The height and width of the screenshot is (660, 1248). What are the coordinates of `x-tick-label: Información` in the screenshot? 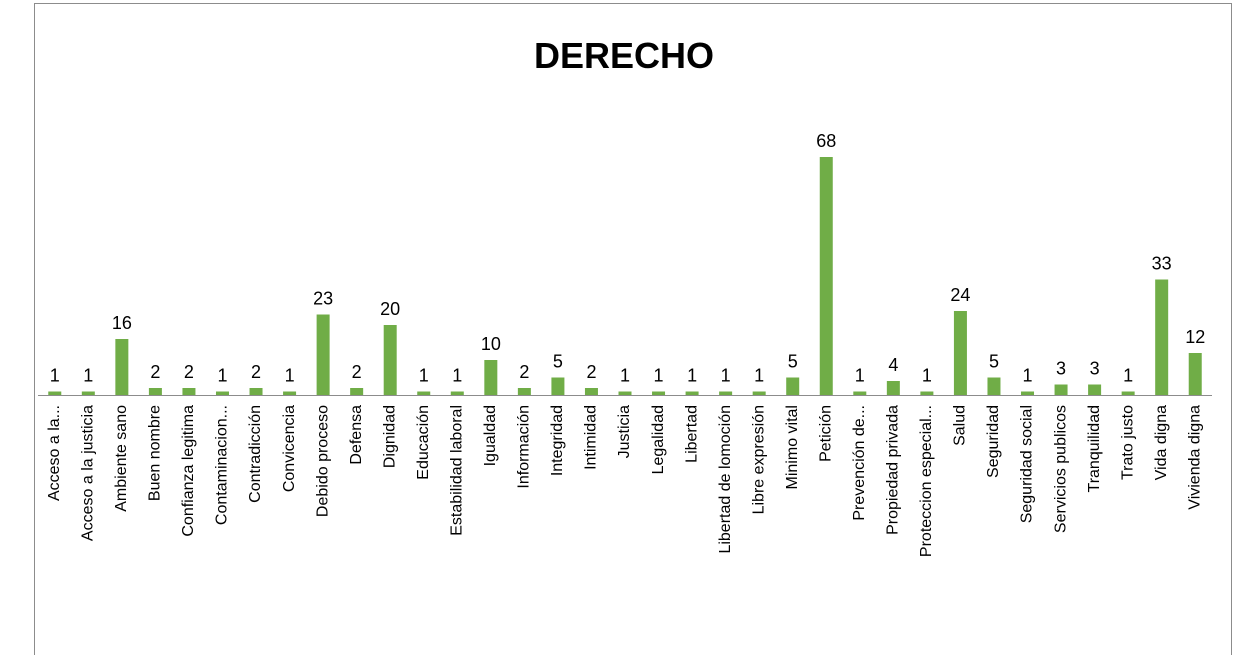 It's located at (524, 447).